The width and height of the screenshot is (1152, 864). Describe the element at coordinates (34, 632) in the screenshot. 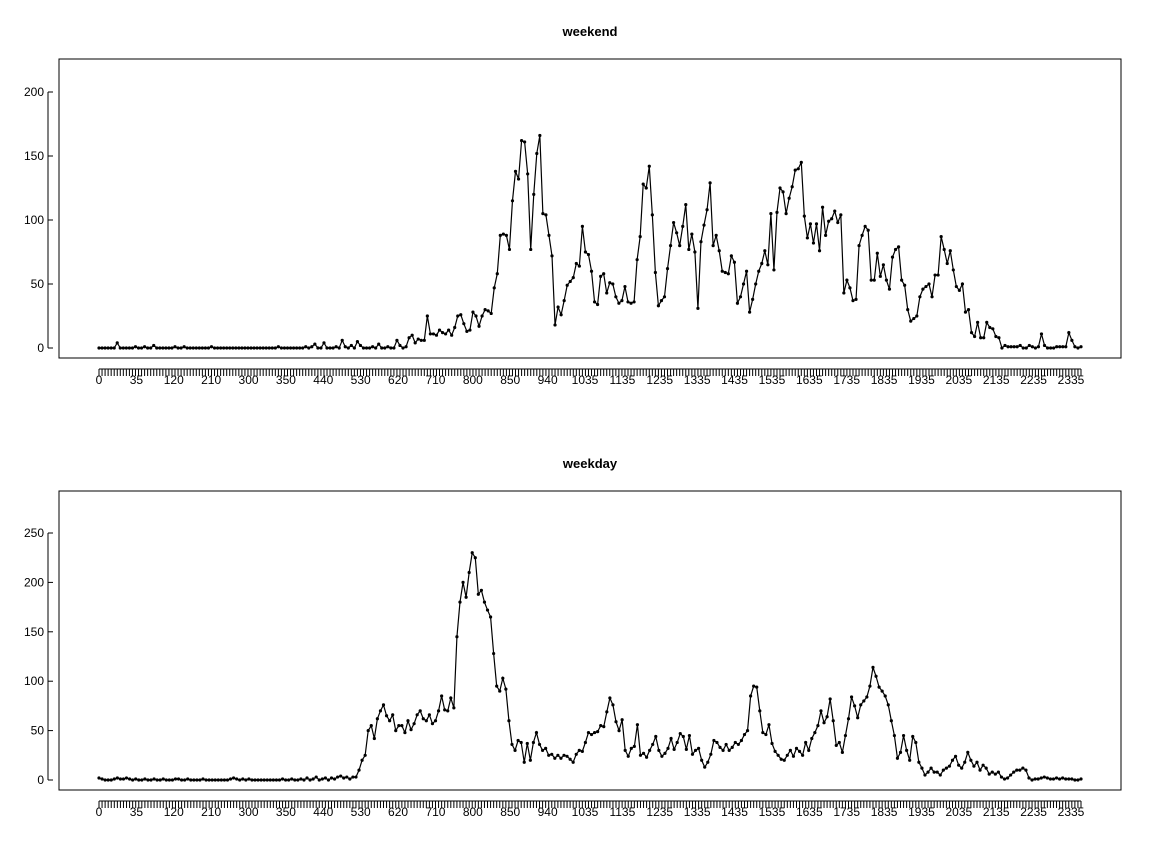

I see `y-tick-label: 150` at that location.